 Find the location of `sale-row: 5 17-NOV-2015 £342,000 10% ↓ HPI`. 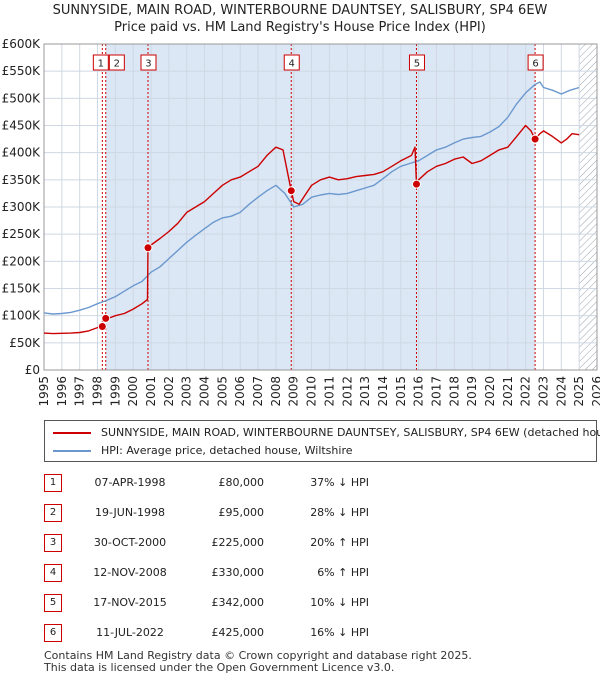

sale-row: 5 17-NOV-2015 £342,000 10% ↓ HPI is located at coordinates (244, 603).